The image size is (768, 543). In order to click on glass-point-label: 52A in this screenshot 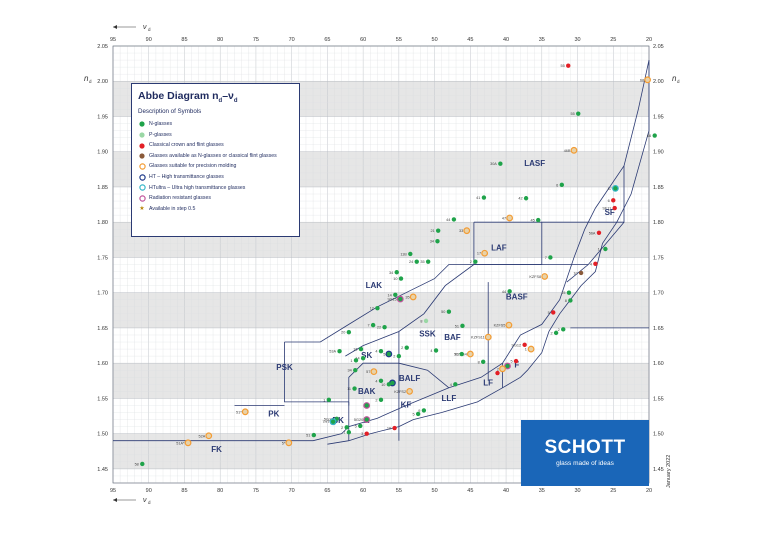, I will do `click(201, 436)`.